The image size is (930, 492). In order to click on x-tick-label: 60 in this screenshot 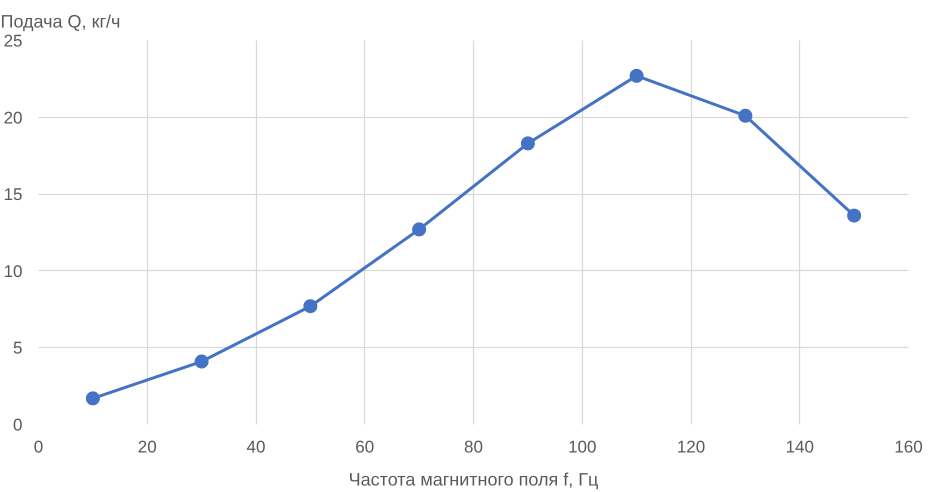, I will do `click(364, 447)`.